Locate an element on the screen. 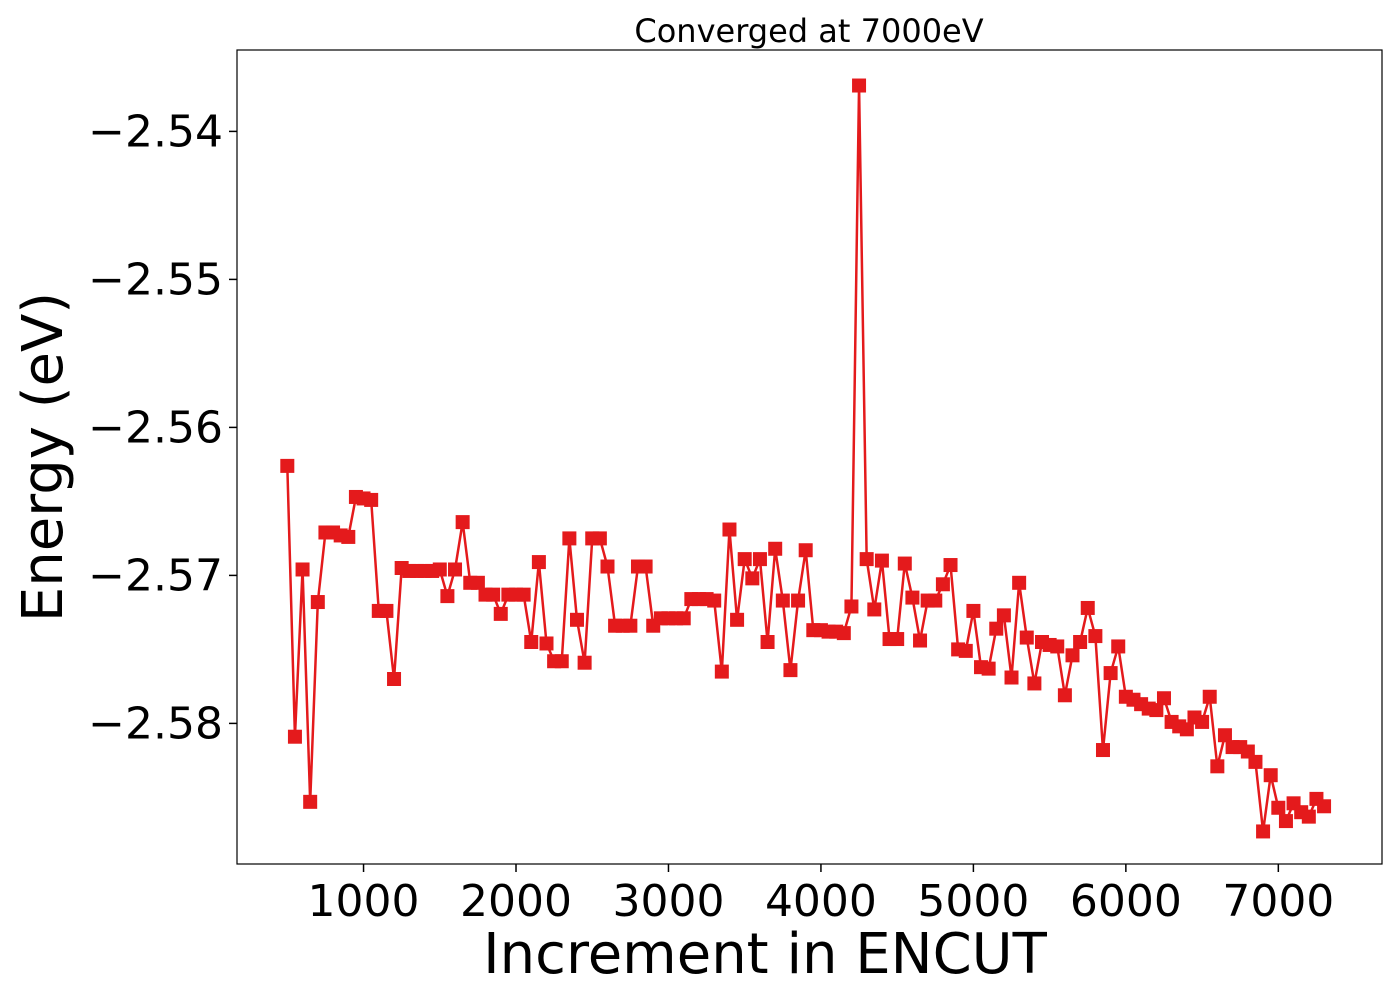 This screenshot has width=1400, height=1000. y-tick-label: −2.55 is located at coordinates (155, 279).